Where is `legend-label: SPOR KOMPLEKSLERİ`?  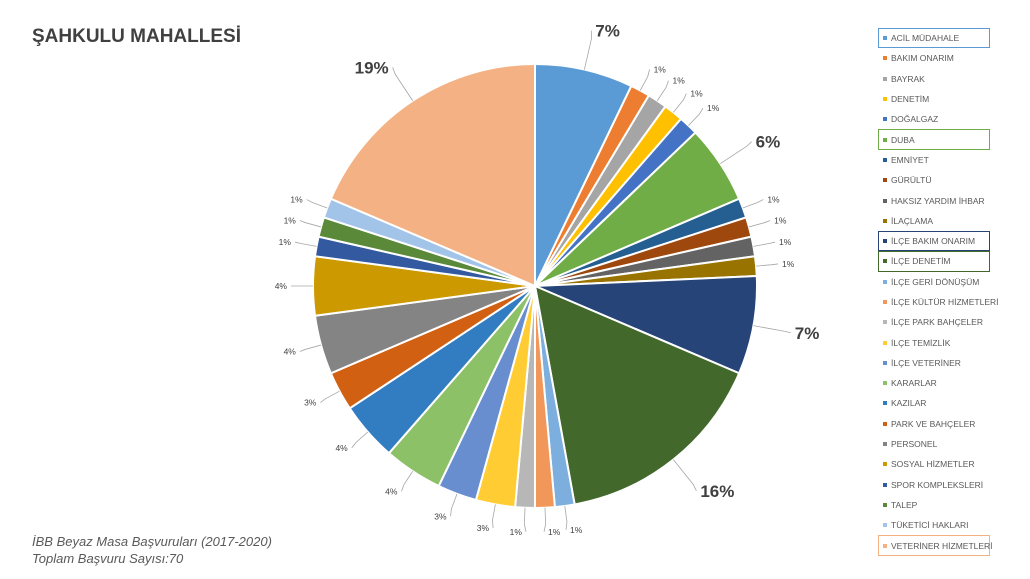
legend-label: SPOR KOMPLEKSLERİ is located at coordinates (937, 484).